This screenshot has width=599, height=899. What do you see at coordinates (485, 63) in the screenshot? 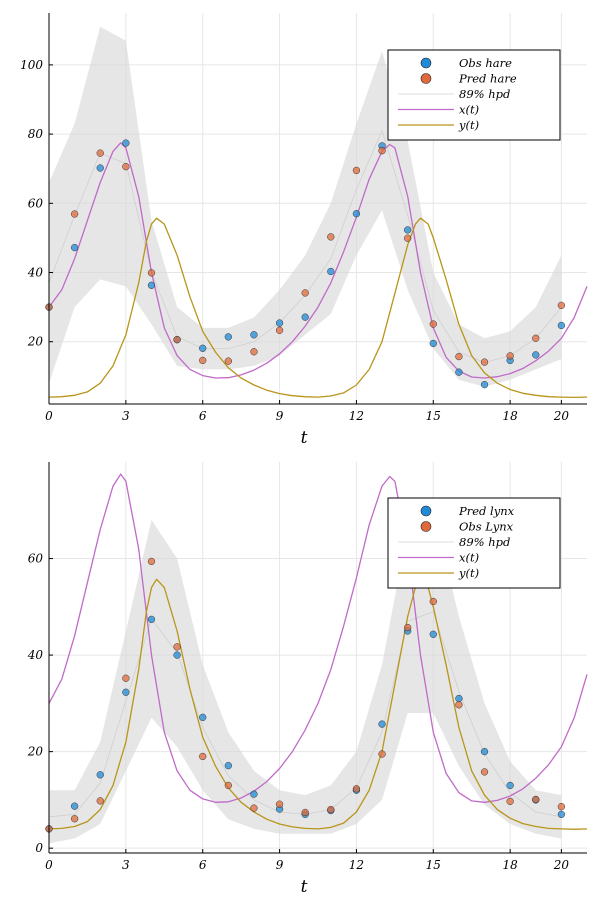
I see `legend-label: Obs hare` at bounding box center [485, 63].